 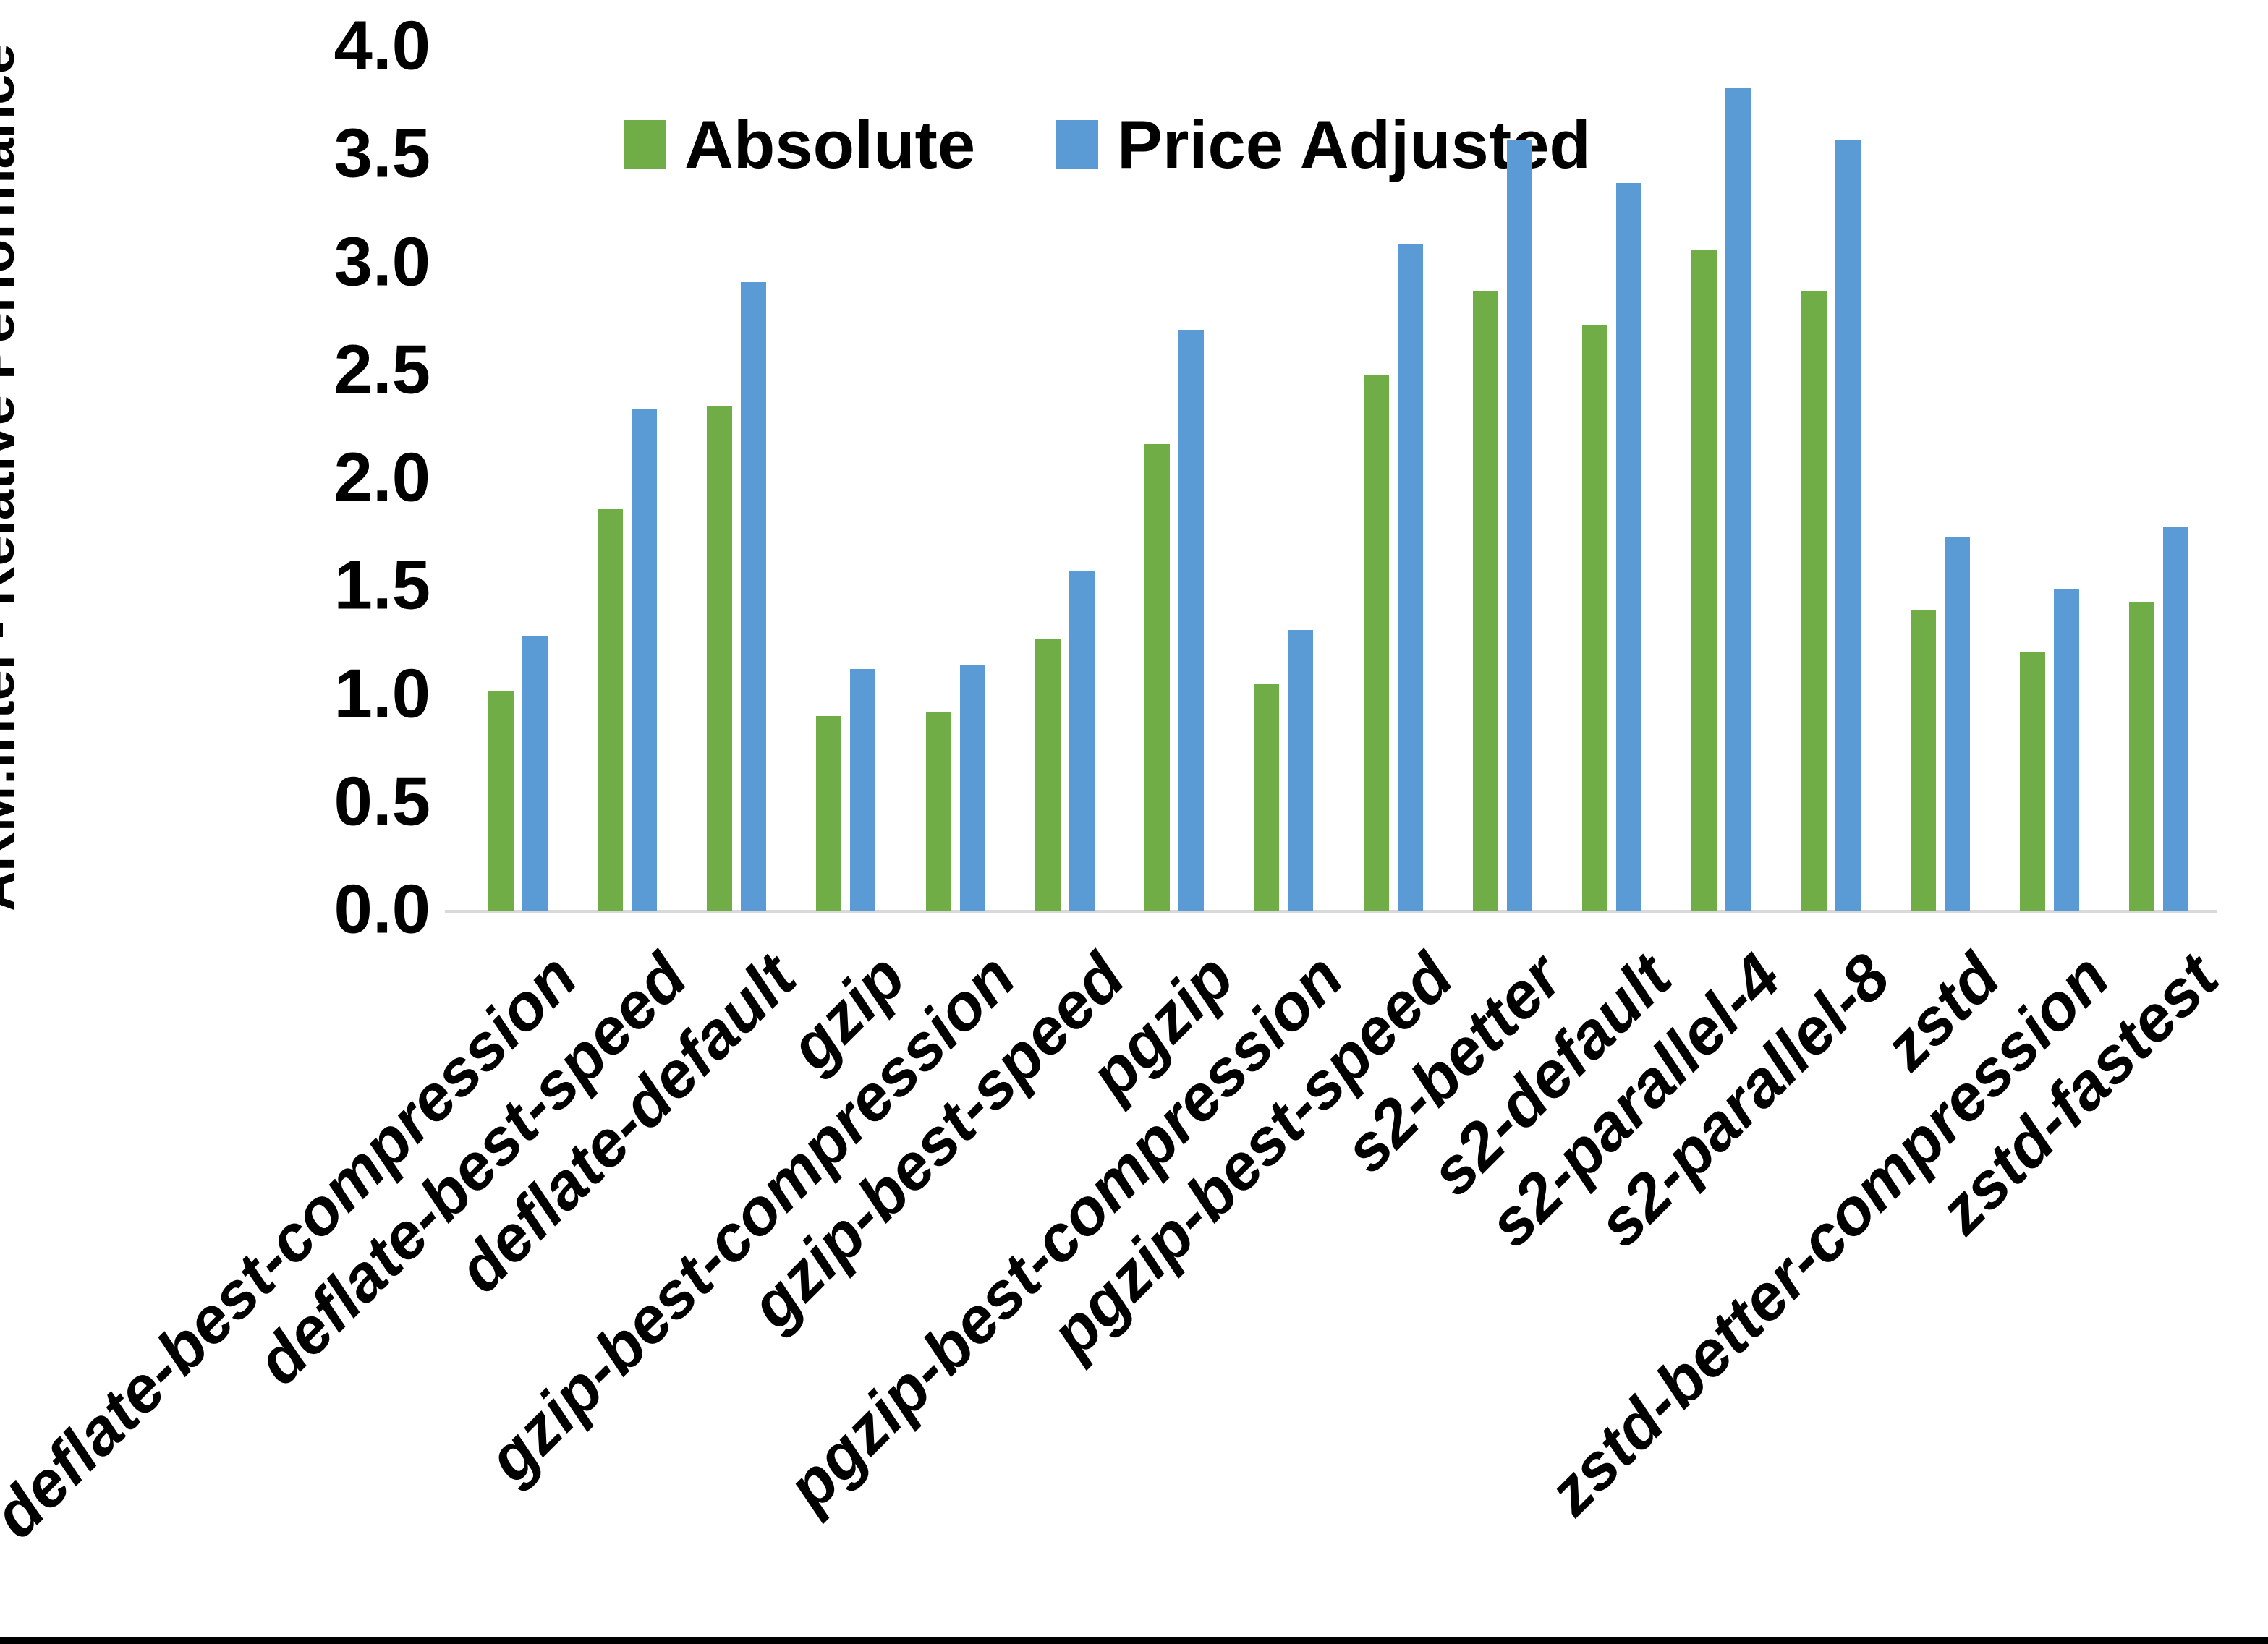 What do you see at coordinates (645, 144) in the screenshot?
I see `legend-swatch-absolute` at bounding box center [645, 144].